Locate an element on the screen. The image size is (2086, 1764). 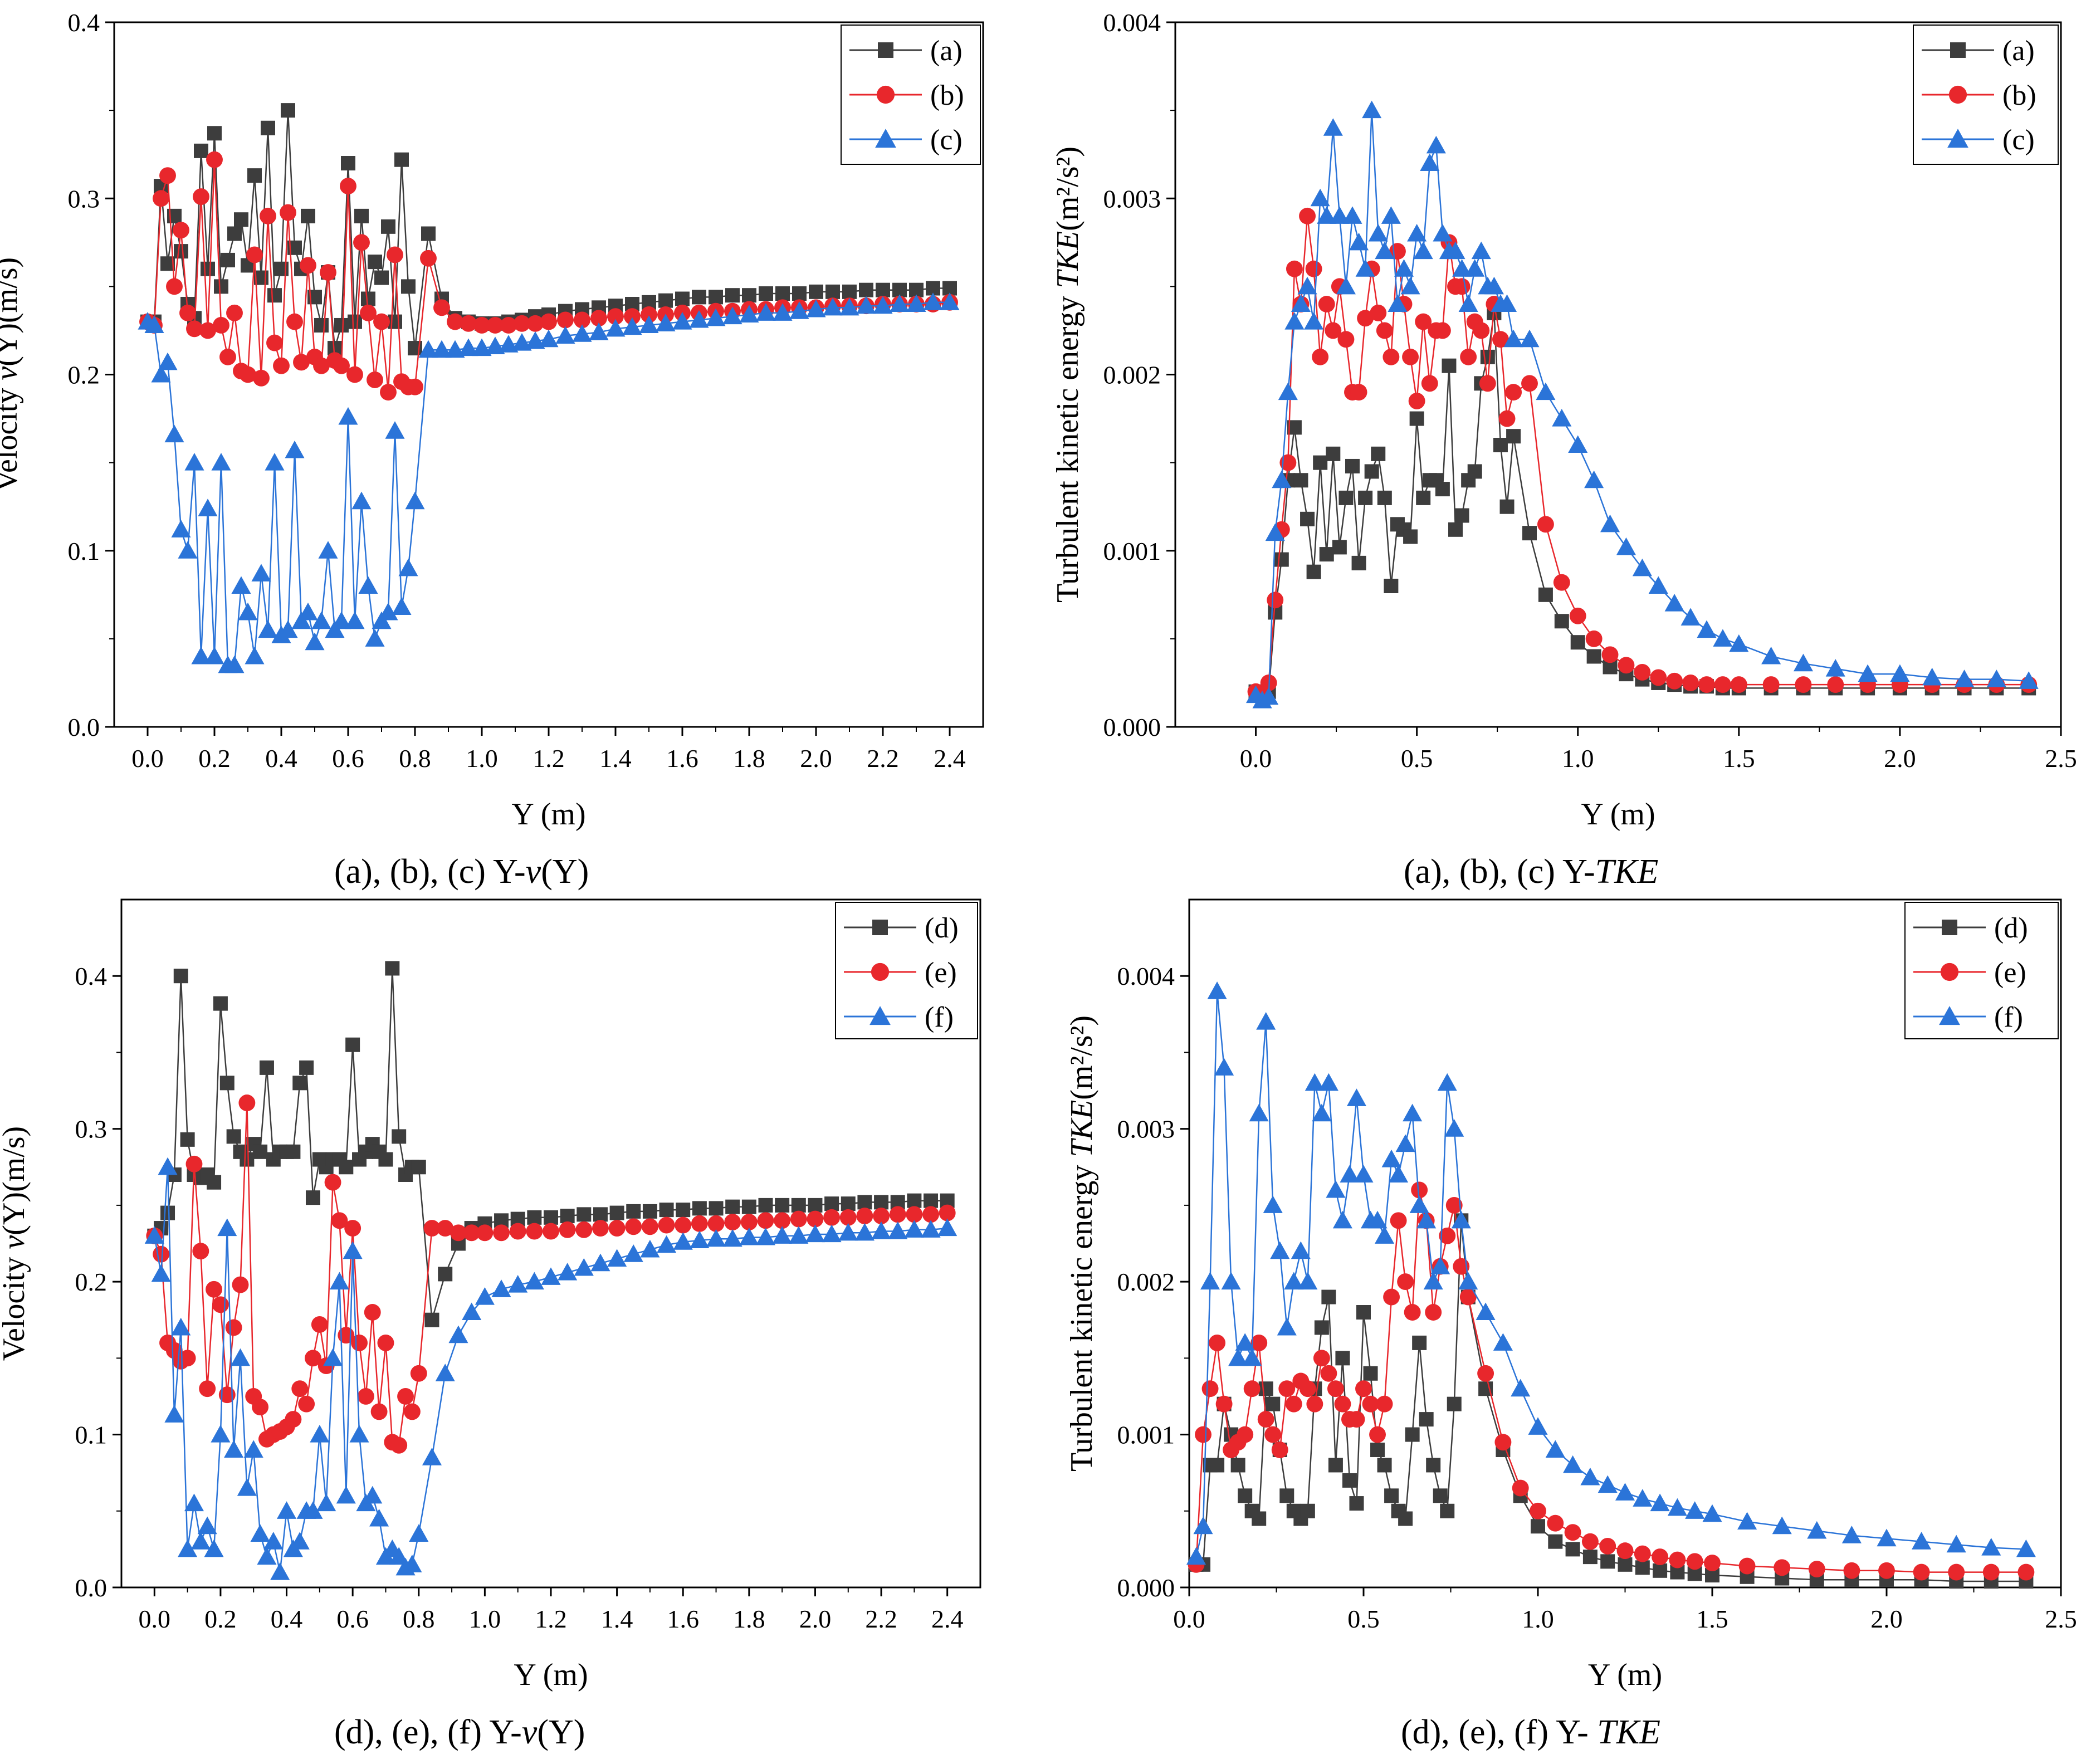
x-tick-label: 2.5 is located at coordinates (2061, 1619).